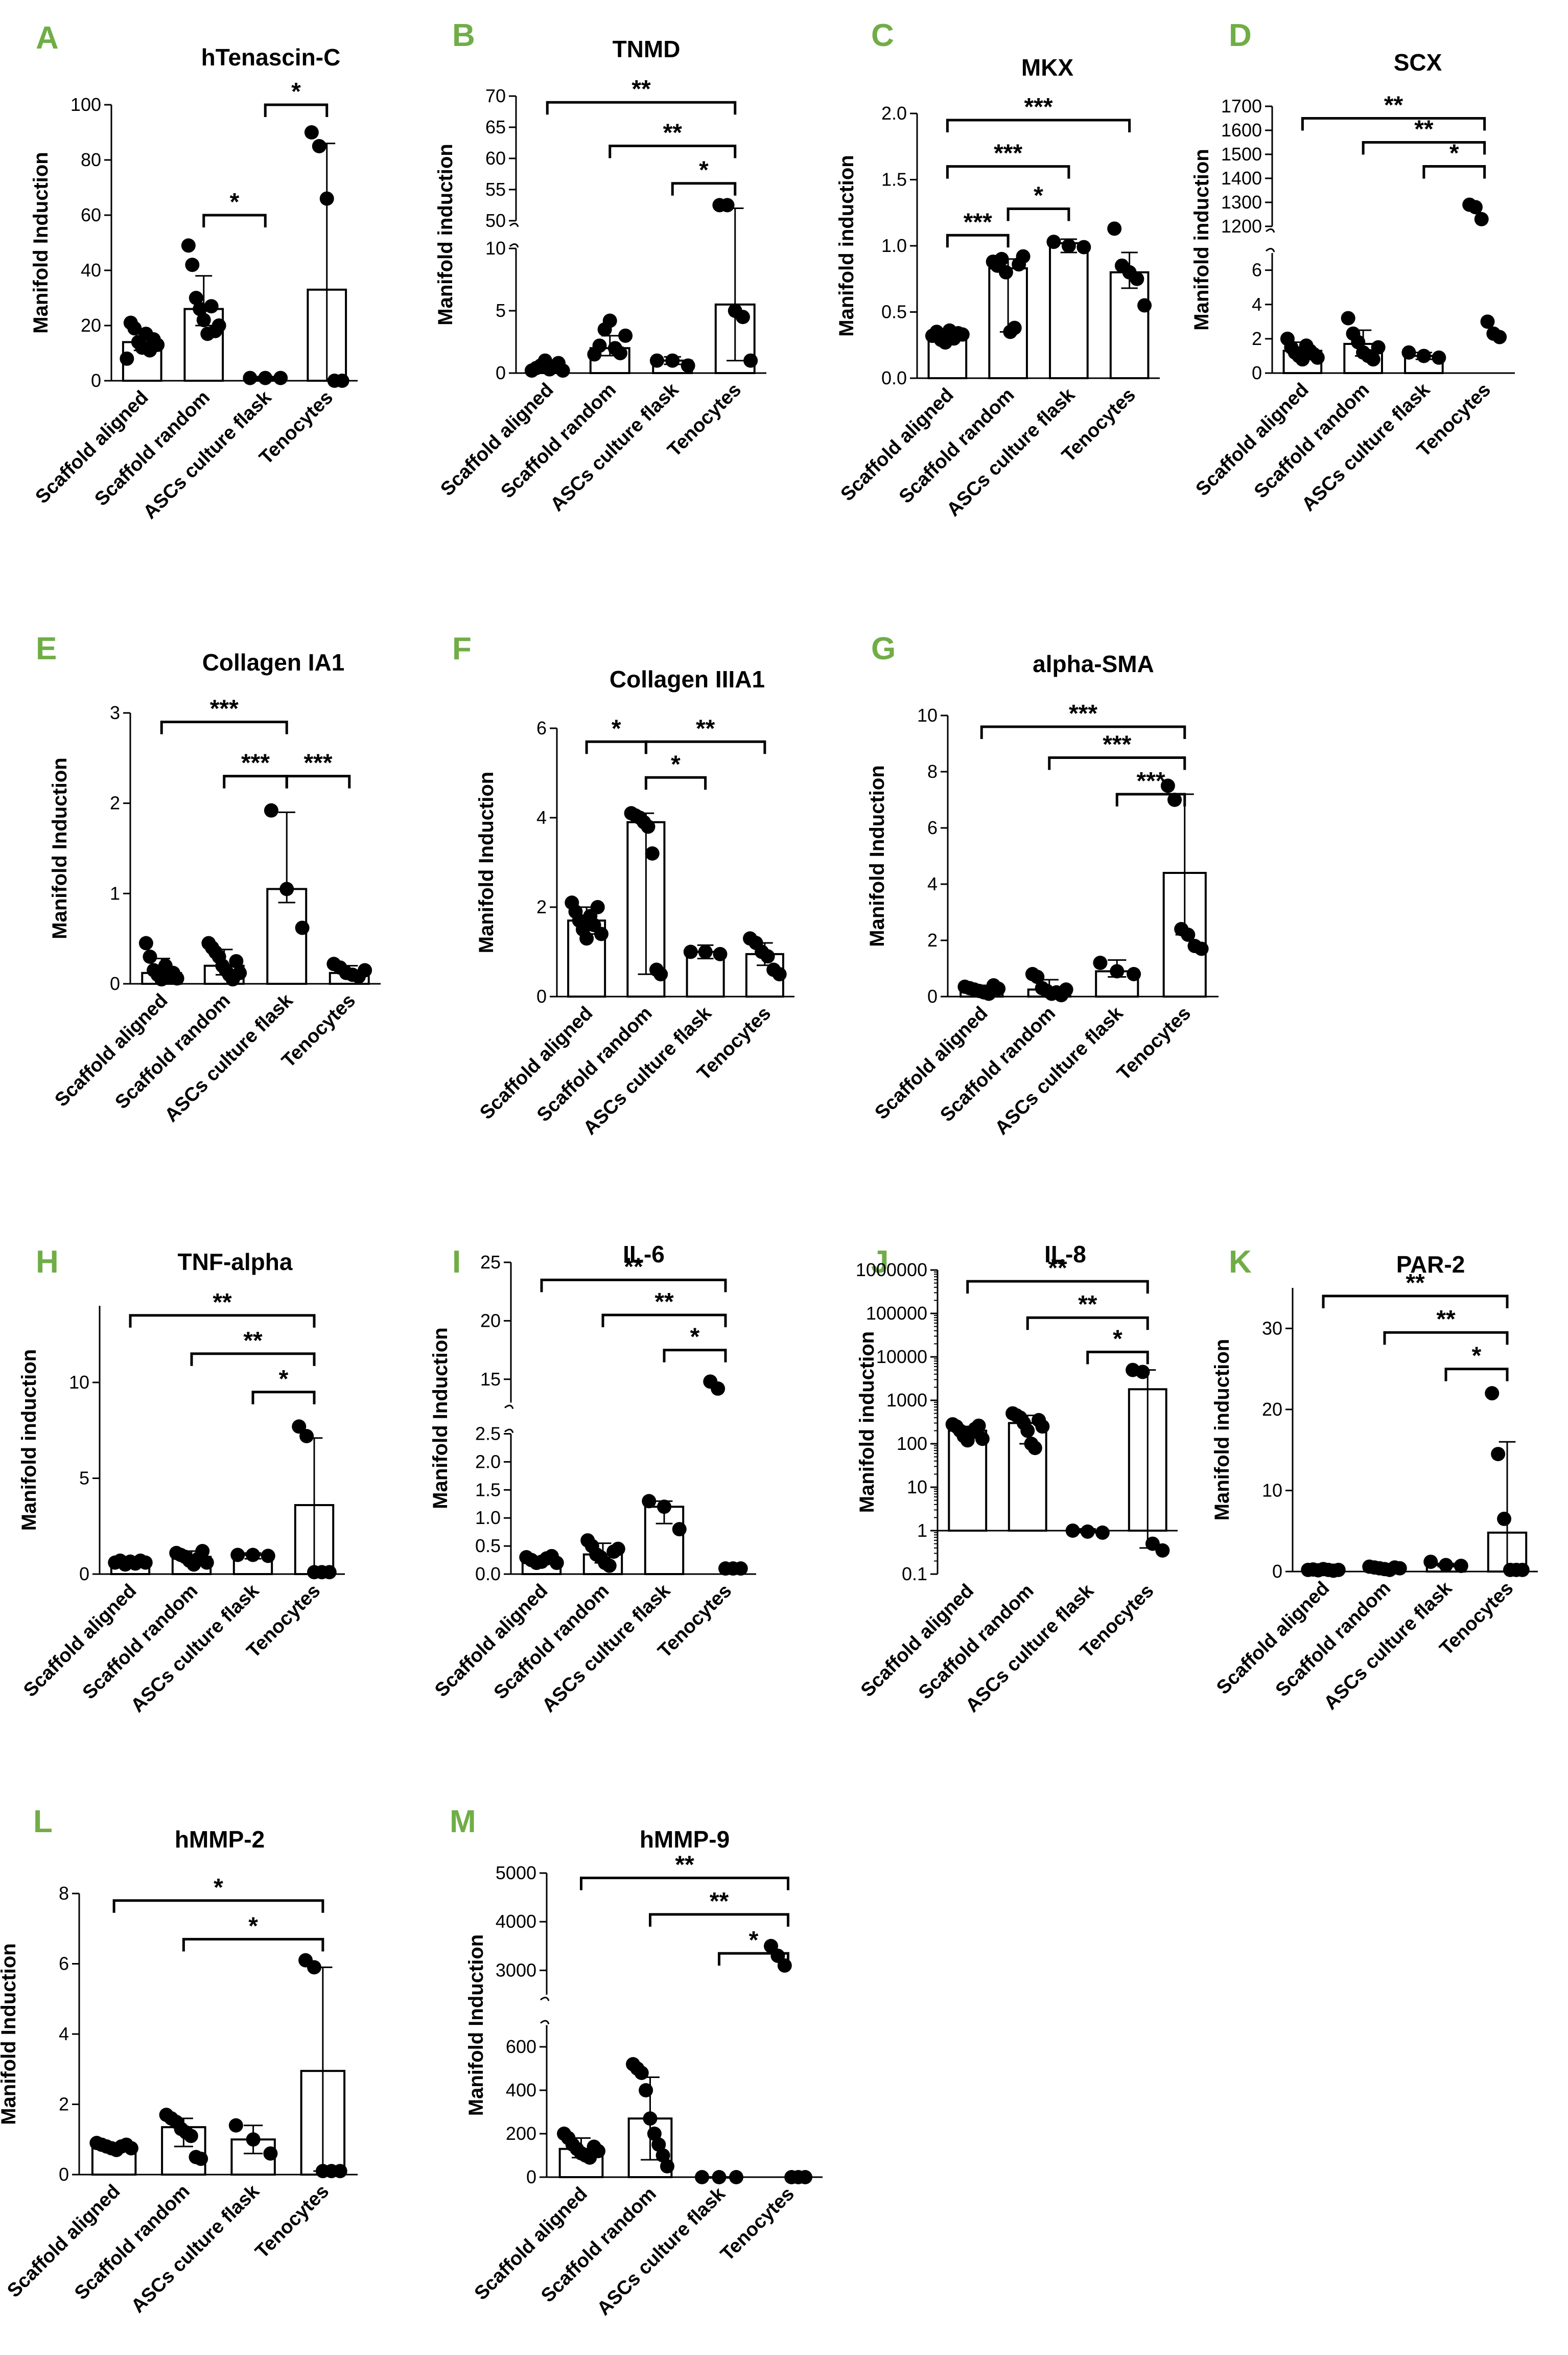  What do you see at coordinates (1047, 67) in the screenshot?
I see `chart-title: MKX` at bounding box center [1047, 67].